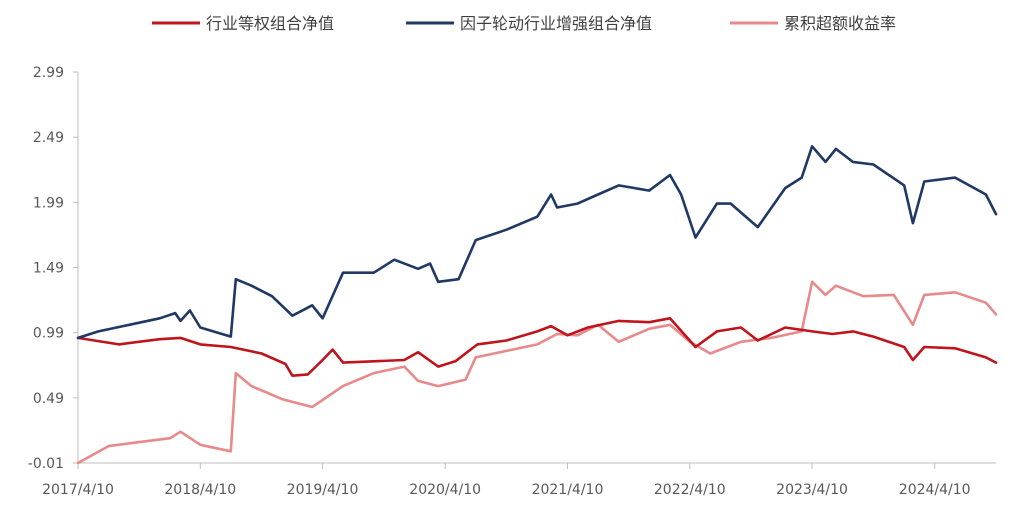 The height and width of the screenshot is (511, 1026). I want to click on legend-label-3: 累积超额收益率, so click(840, 23).